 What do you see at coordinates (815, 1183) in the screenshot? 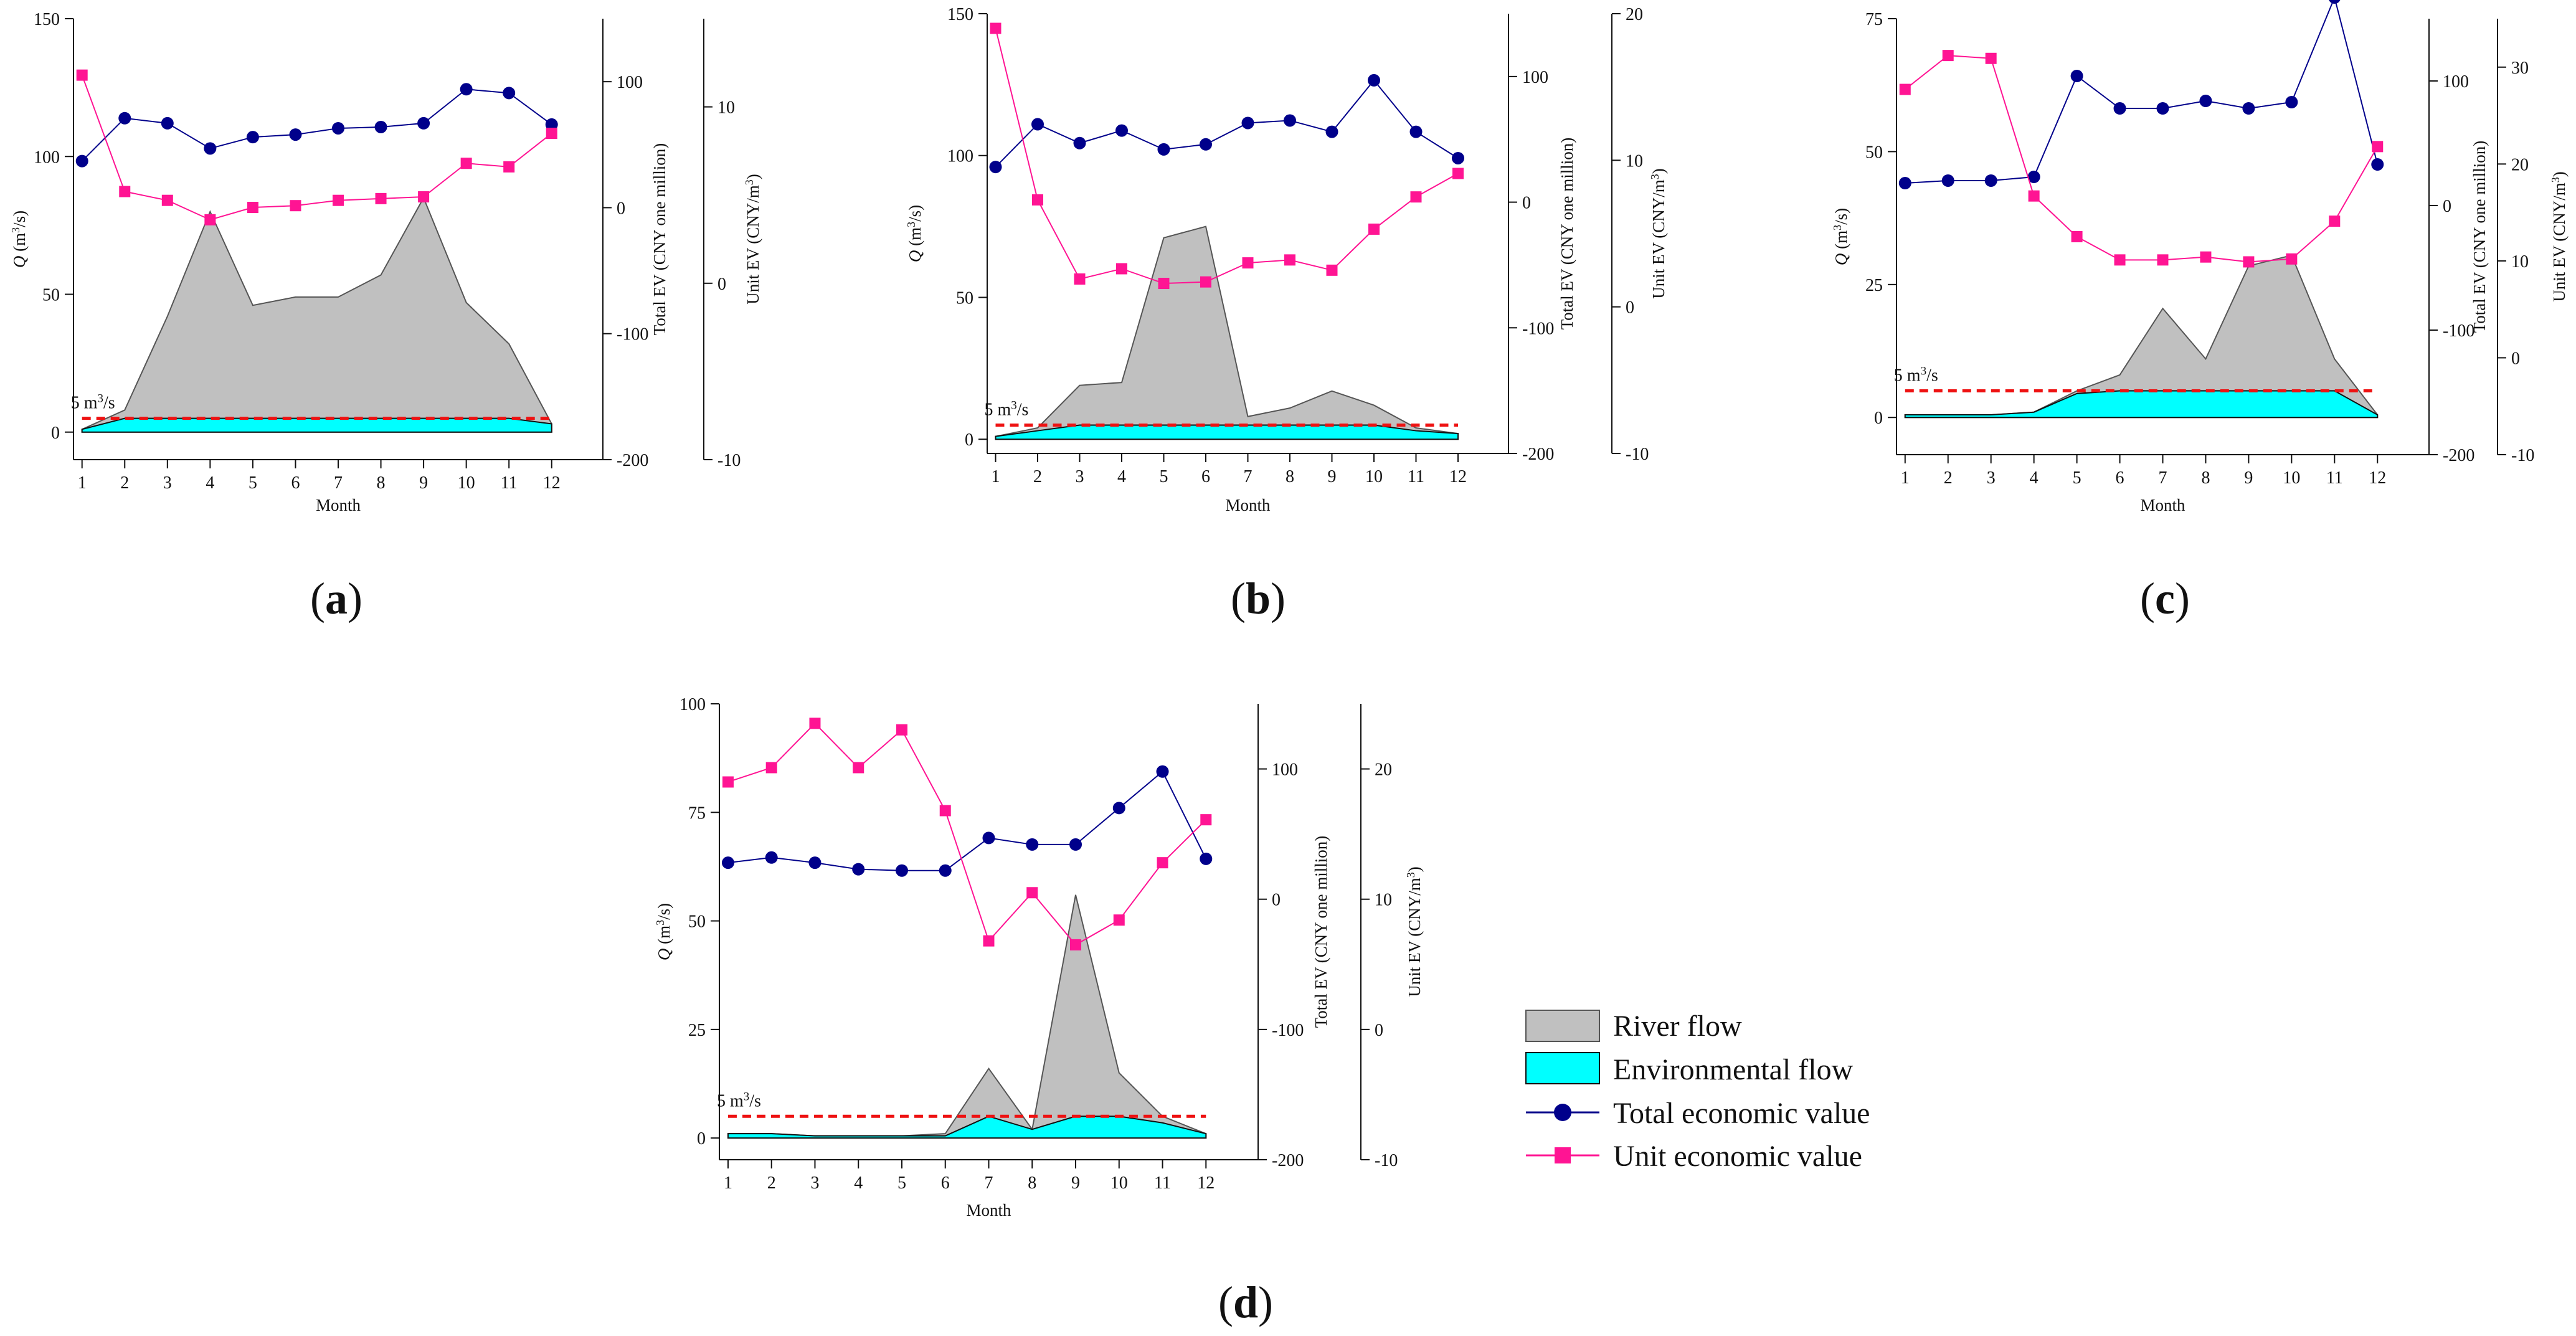
I see `x-tick-label: 3` at bounding box center [815, 1183].